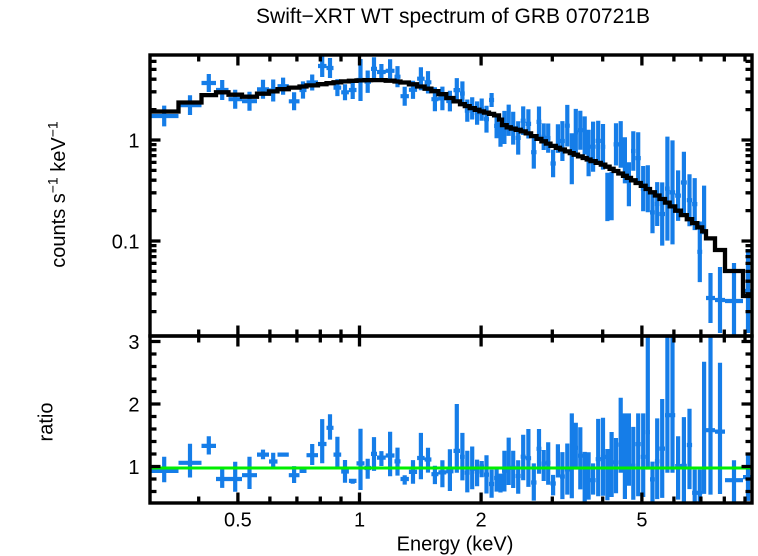 The width and height of the screenshot is (758, 556). I want to click on svg-text:Swift−XRT WT spectrum of GRB 0: Swift−XRT WT spectrum of GRB 070721B, so click(453, 16).